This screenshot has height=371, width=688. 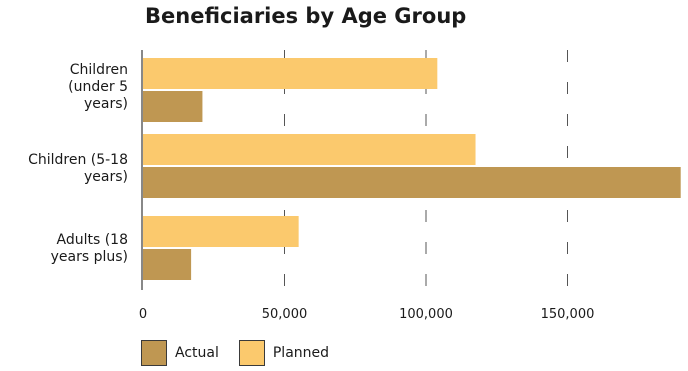 I want to click on category-label-line: years plus), so click(x=89, y=257).